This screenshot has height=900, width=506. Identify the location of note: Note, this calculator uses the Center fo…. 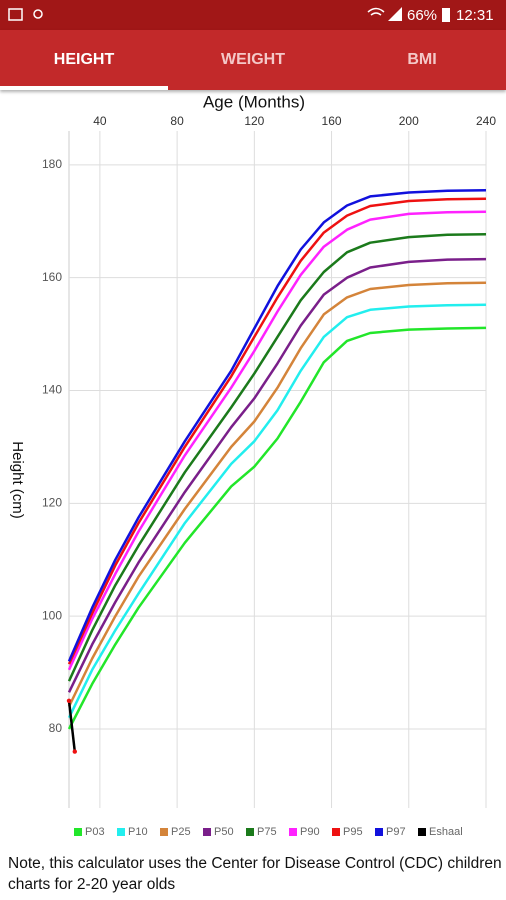
(255, 874).